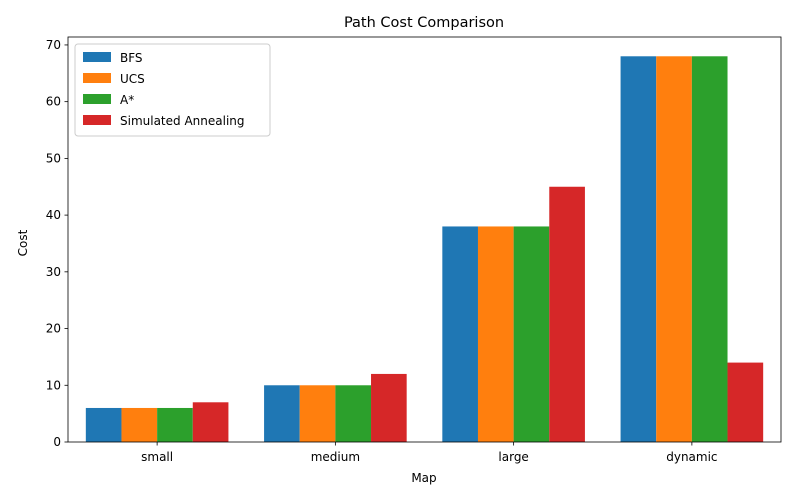 This screenshot has width=800, height=500. What do you see at coordinates (53, 385) in the screenshot?
I see `y-tick-label: 10` at bounding box center [53, 385].